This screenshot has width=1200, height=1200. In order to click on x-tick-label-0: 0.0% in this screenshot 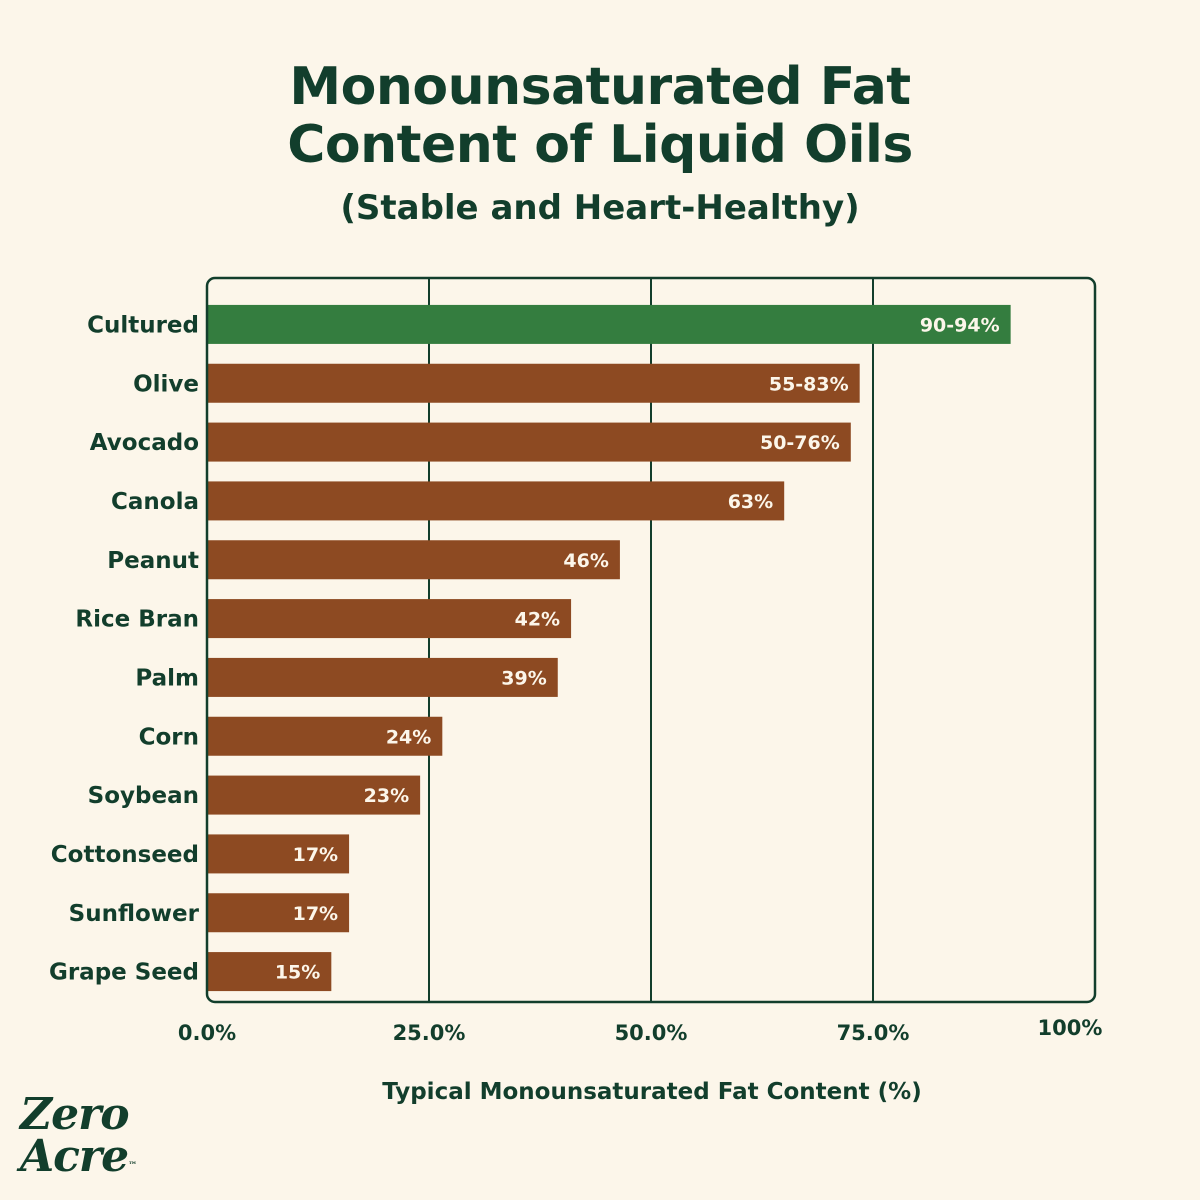, I will do `click(207, 1033)`.